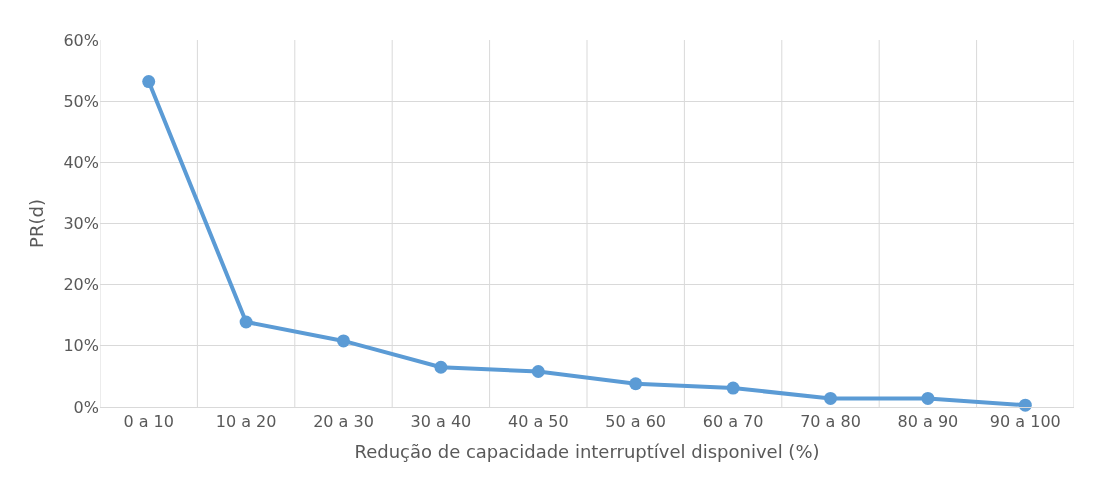  I want to click on x-tick-label: 30 a 40, so click(441, 422).